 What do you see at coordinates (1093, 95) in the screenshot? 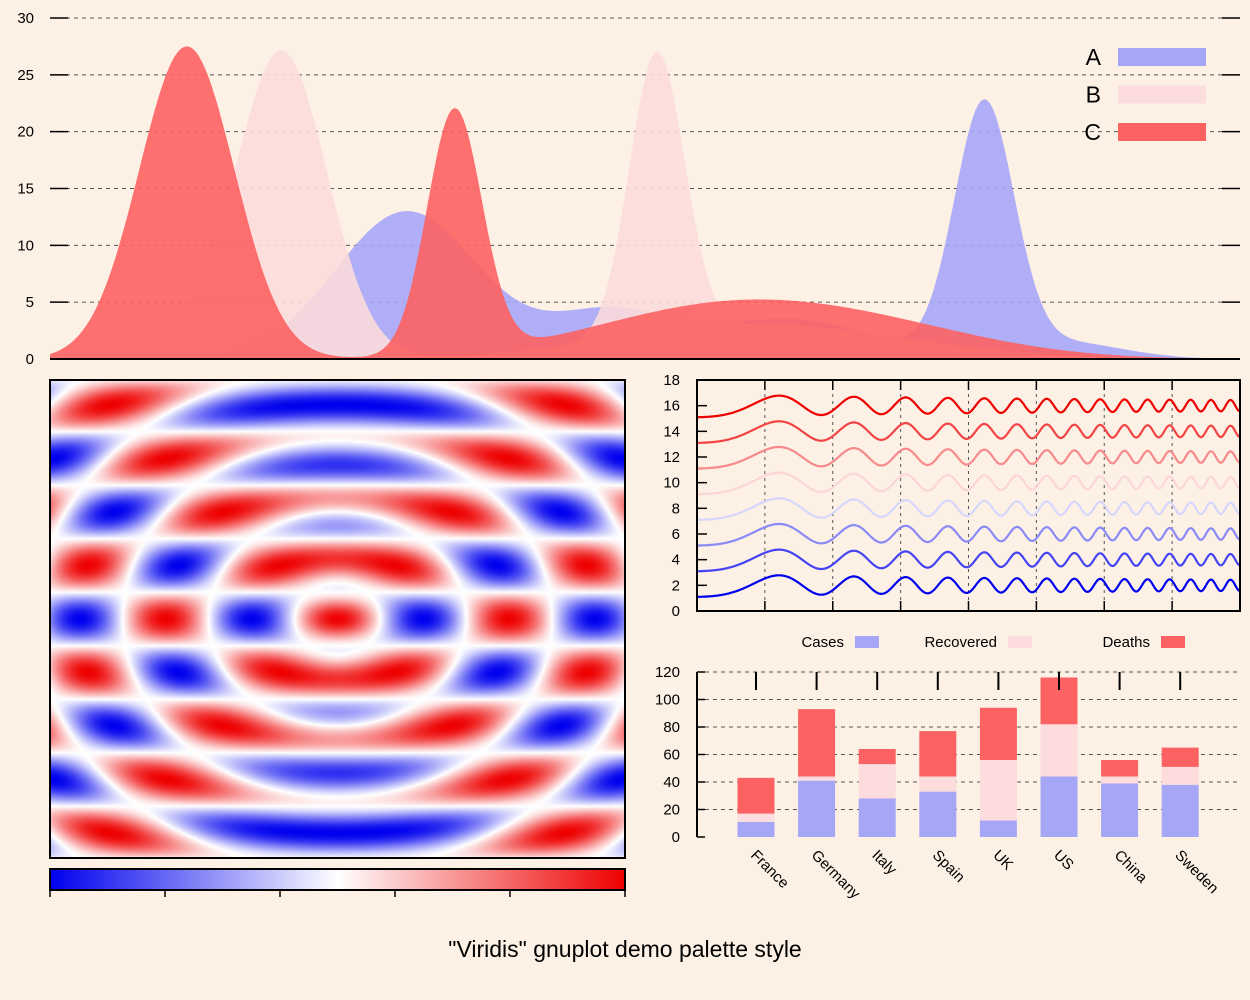
I see `area-legend-label: B` at bounding box center [1093, 95].